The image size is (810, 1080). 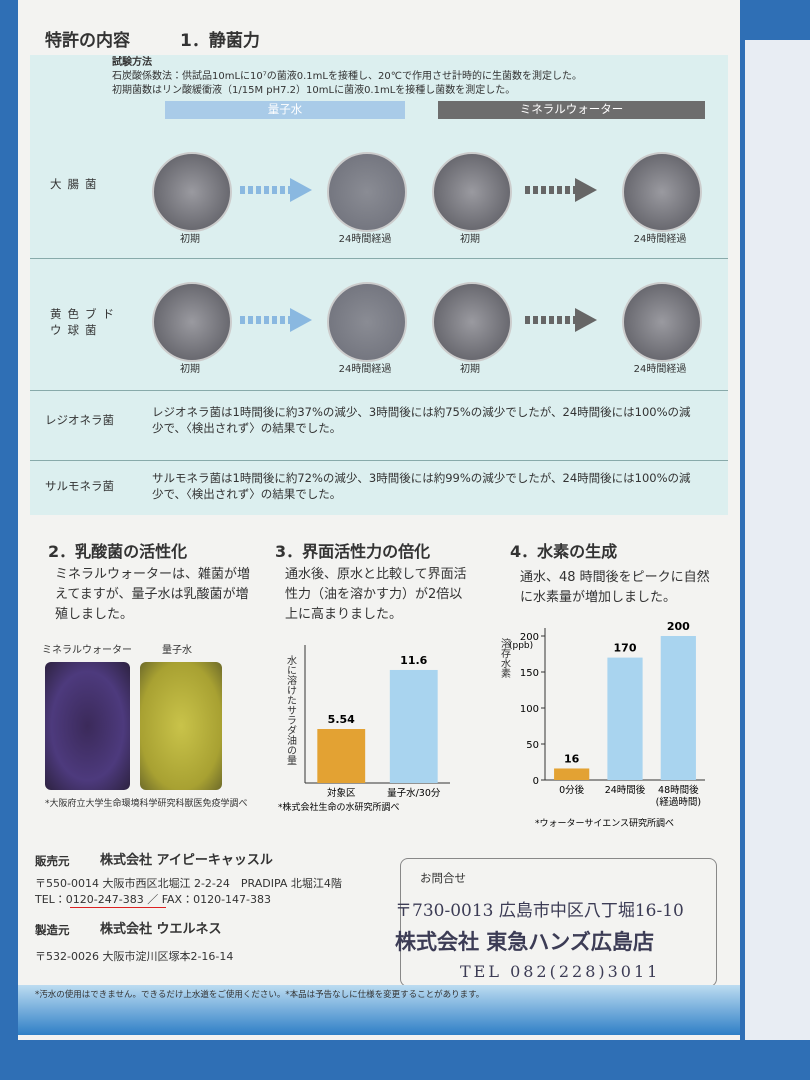 What do you see at coordinates (443, 878) in the screenshot?
I see `contact-label: お問合せ` at bounding box center [443, 878].